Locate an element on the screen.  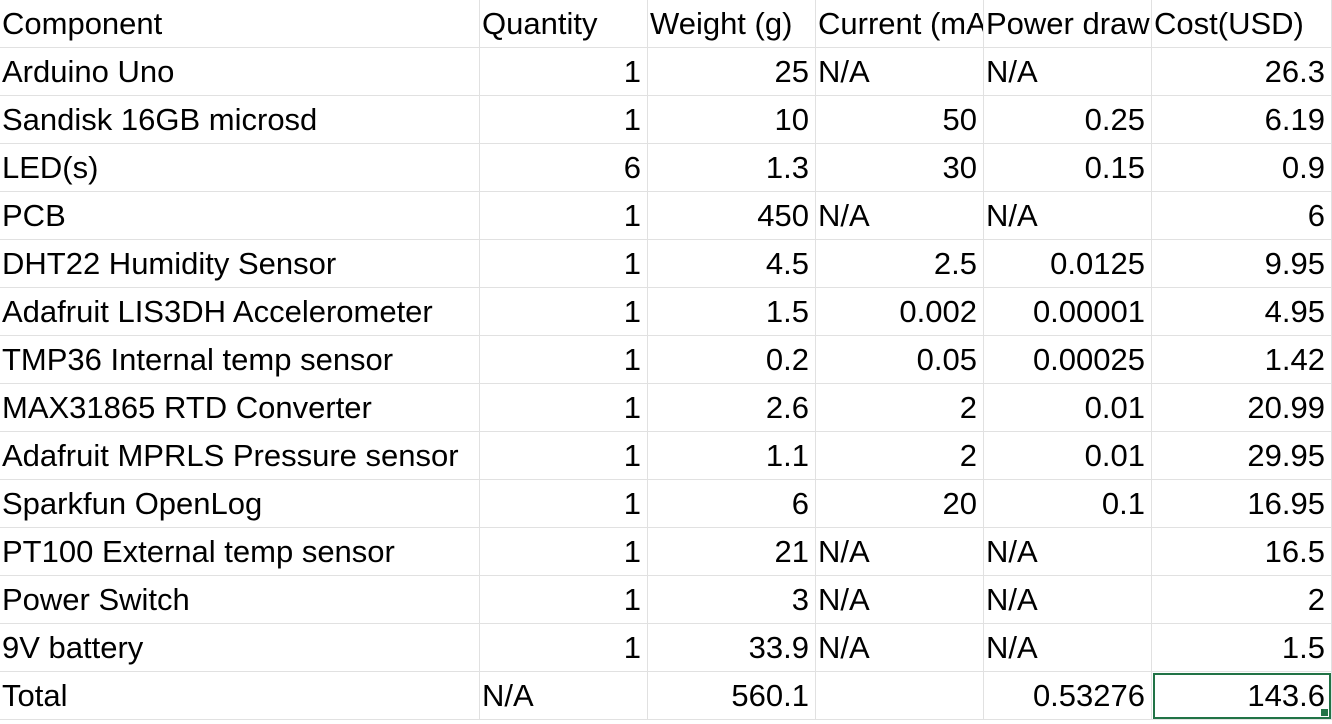
table-cell-component: TMP36 Internal temp sensor is located at coordinates (240, 360).